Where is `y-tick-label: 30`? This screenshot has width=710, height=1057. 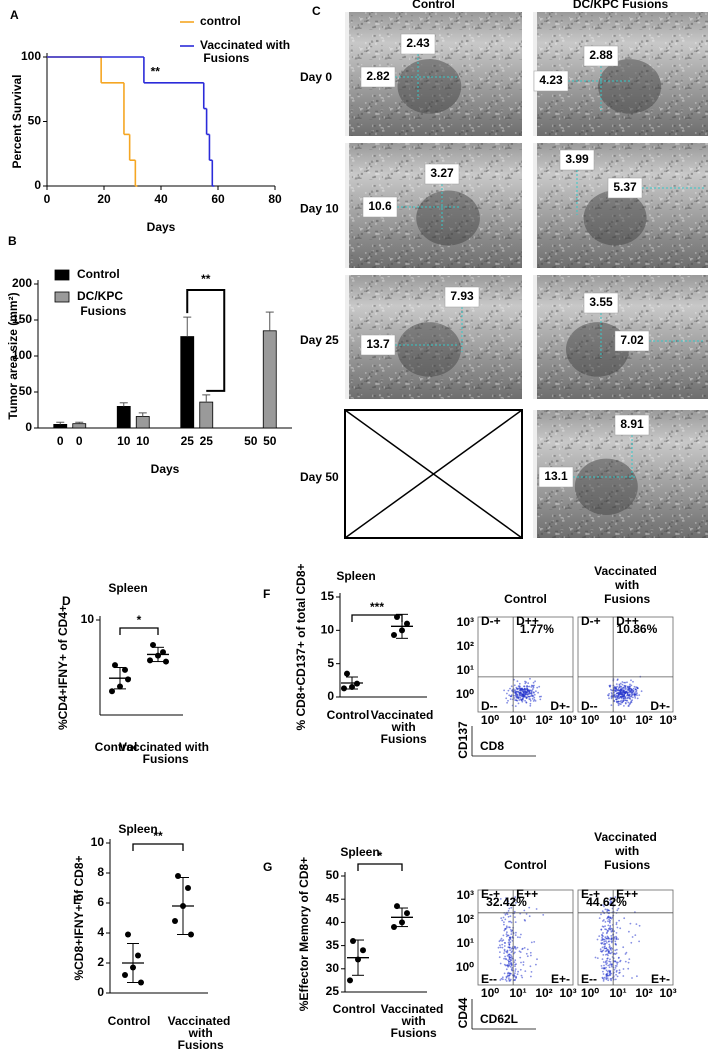 y-tick-label: 30 is located at coordinates (333, 968).